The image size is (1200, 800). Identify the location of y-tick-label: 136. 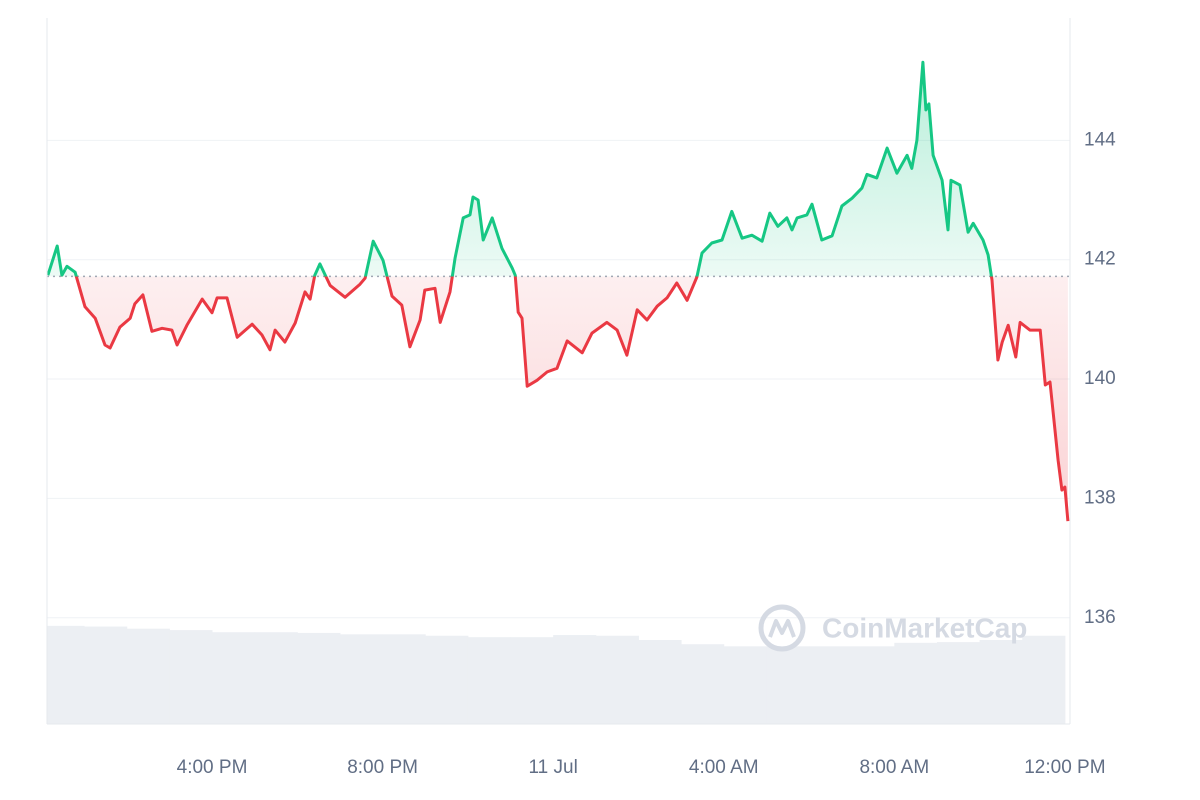
(1100, 617).